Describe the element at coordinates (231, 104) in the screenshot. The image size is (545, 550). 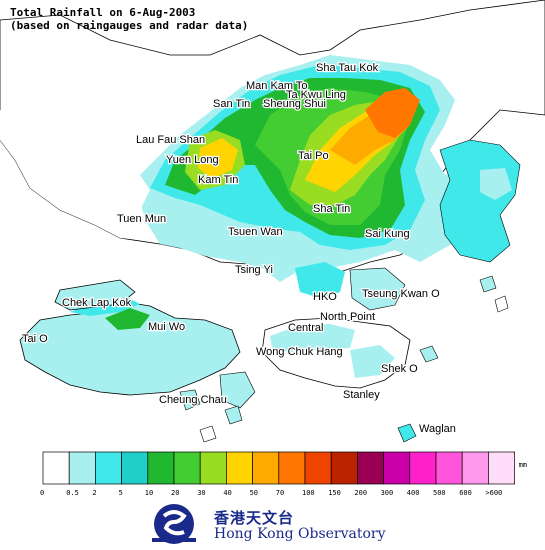
I see `place-label-san-tin: San Tin` at that location.